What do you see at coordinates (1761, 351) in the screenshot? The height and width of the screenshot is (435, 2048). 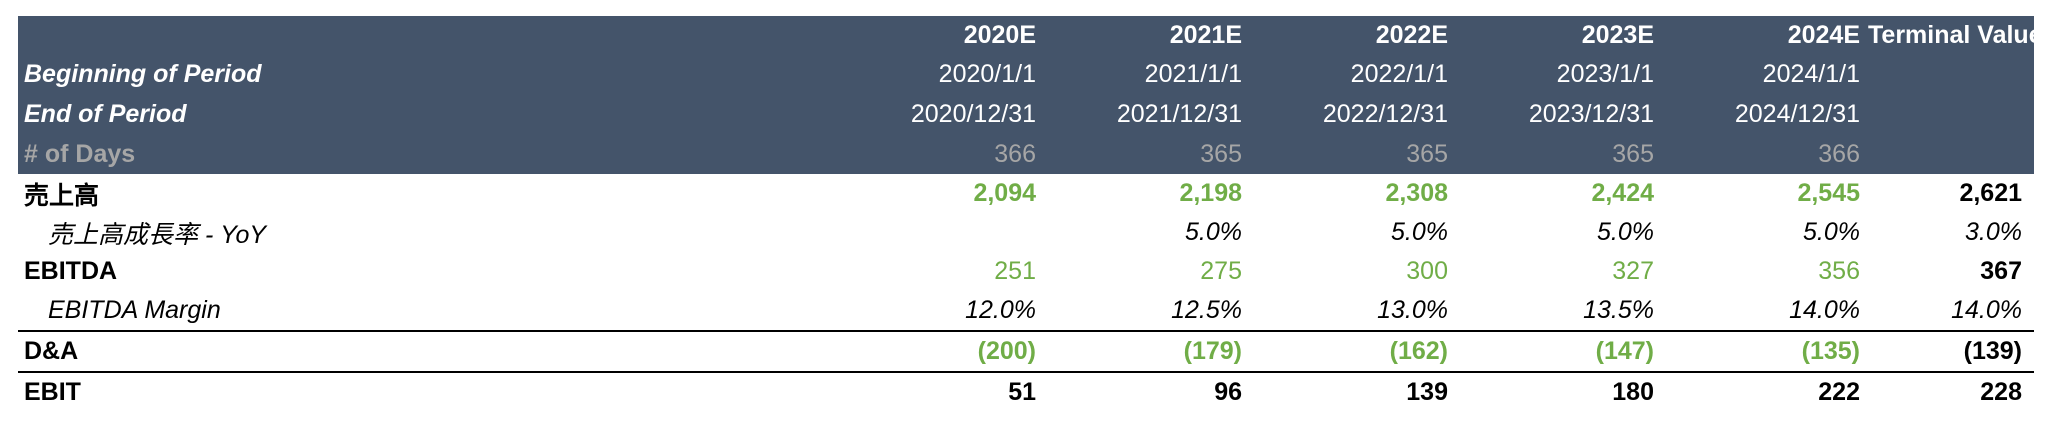 I see `da-value-cell: (135)` at bounding box center [1761, 351].